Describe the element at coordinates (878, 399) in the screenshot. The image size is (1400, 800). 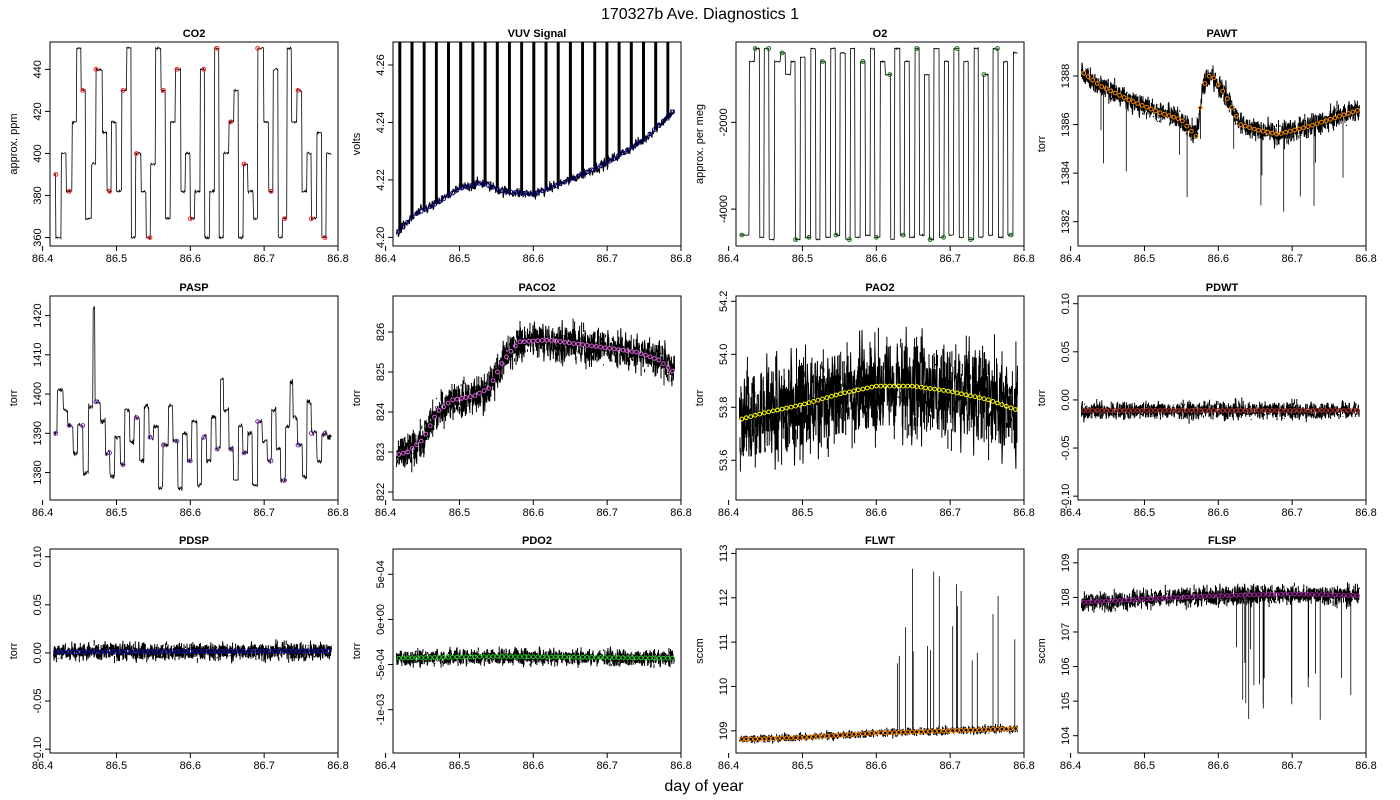
I see `noise-band` at that location.